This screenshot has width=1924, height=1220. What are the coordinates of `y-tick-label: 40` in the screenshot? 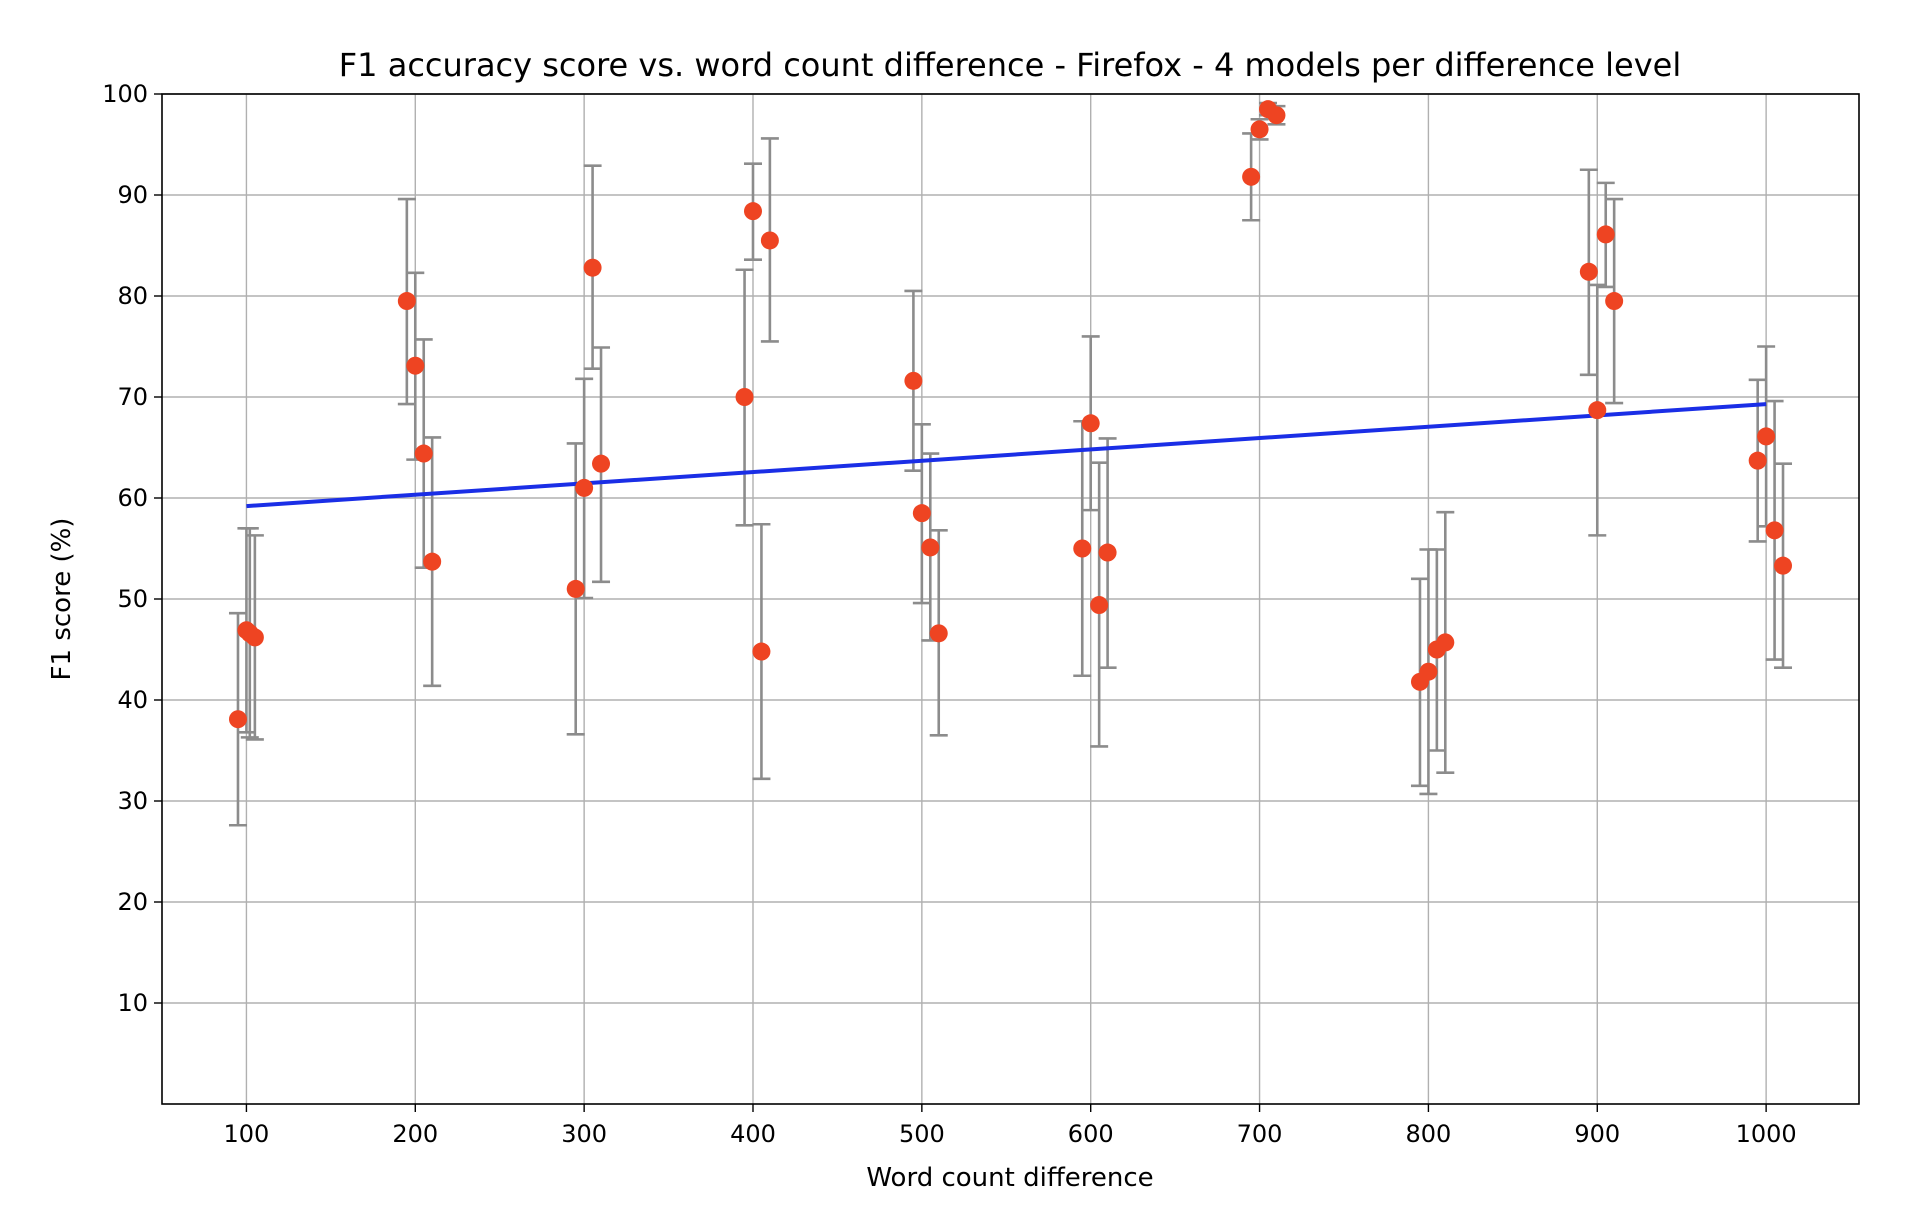 It's located at (132, 700).